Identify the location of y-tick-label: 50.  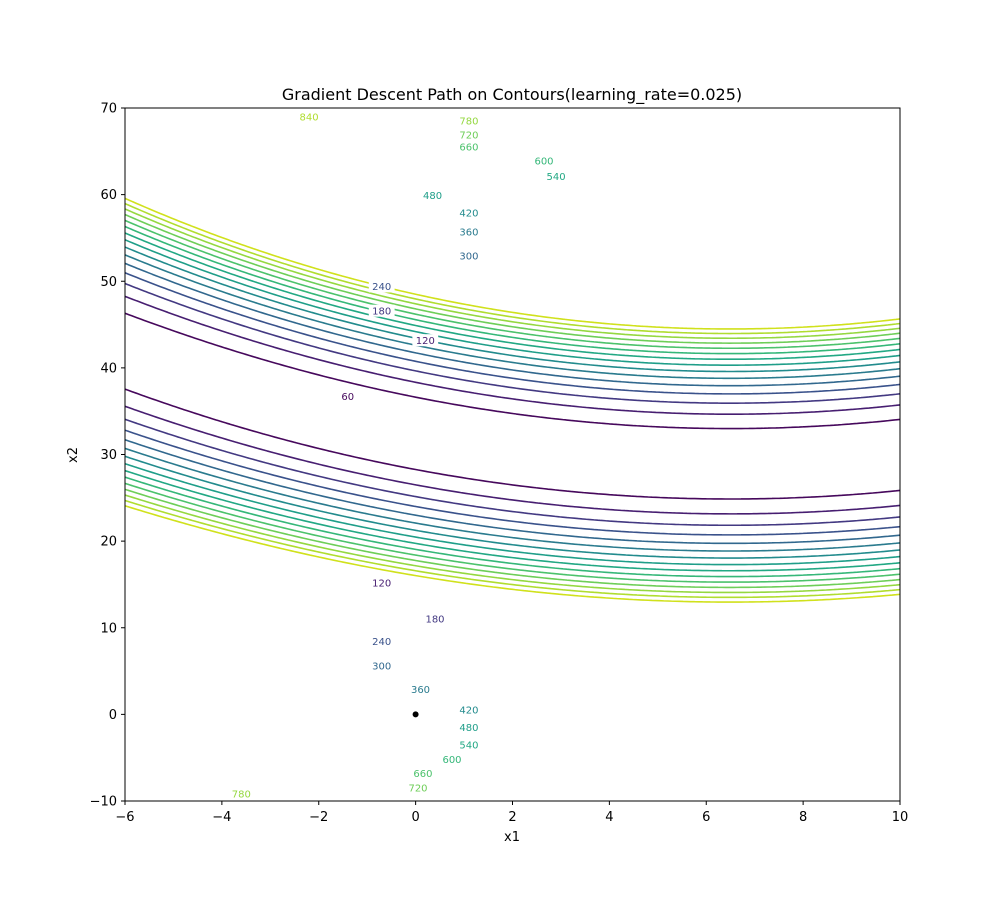
(108, 282).